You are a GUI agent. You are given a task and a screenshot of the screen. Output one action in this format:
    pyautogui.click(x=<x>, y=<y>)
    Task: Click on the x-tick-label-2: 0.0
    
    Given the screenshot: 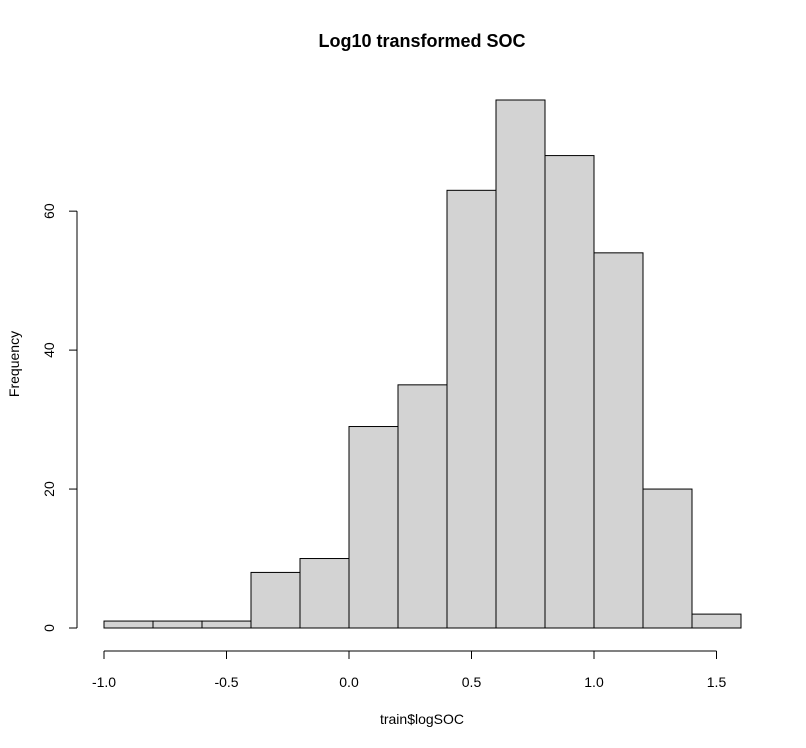 What is the action you would take?
    pyautogui.click(x=349, y=682)
    